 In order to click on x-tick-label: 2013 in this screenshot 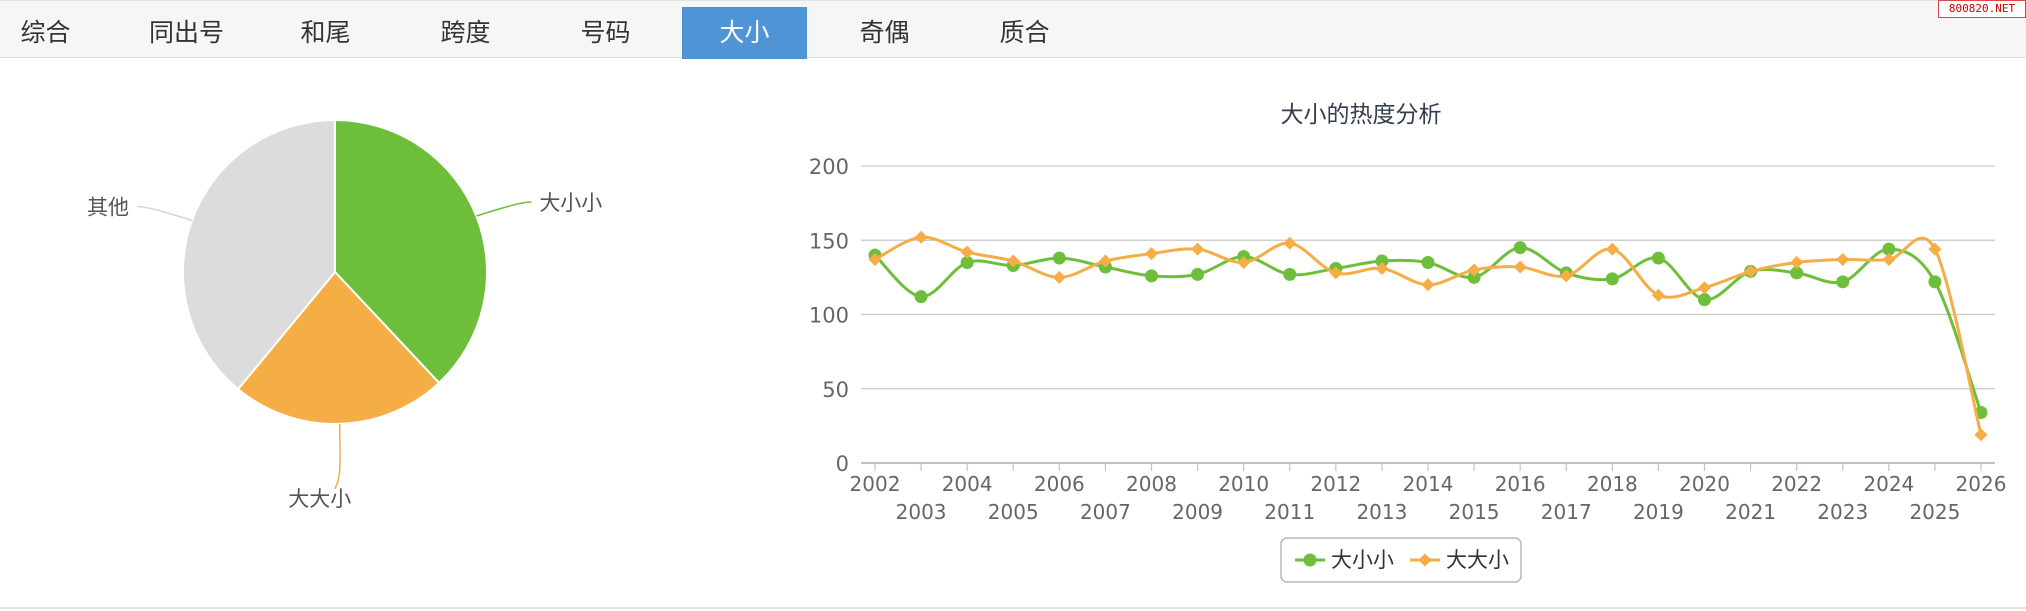, I will do `click(1381, 512)`.